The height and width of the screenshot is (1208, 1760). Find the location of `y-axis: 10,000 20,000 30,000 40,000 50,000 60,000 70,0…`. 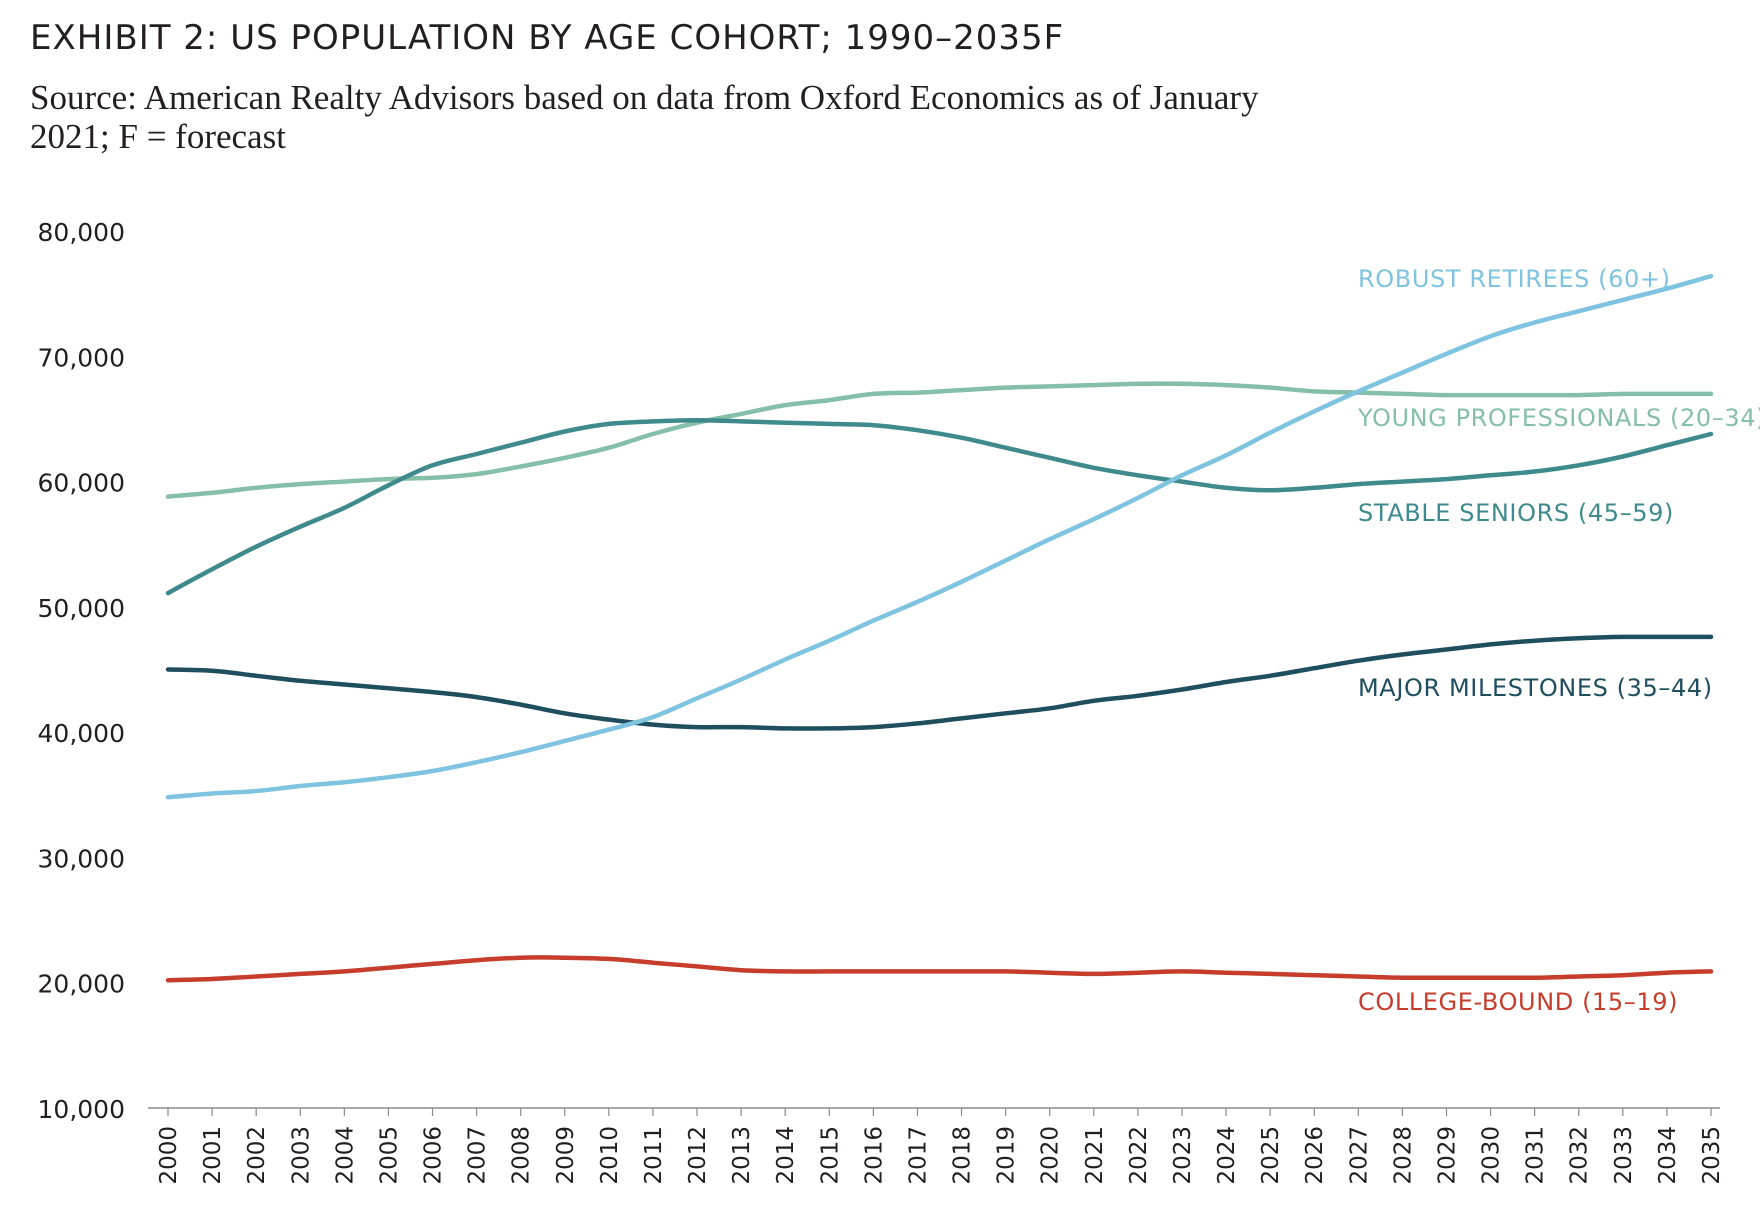

y-axis: 10,000 20,000 30,000 40,000 50,000 60,000 70,0… is located at coordinates (81, 671).